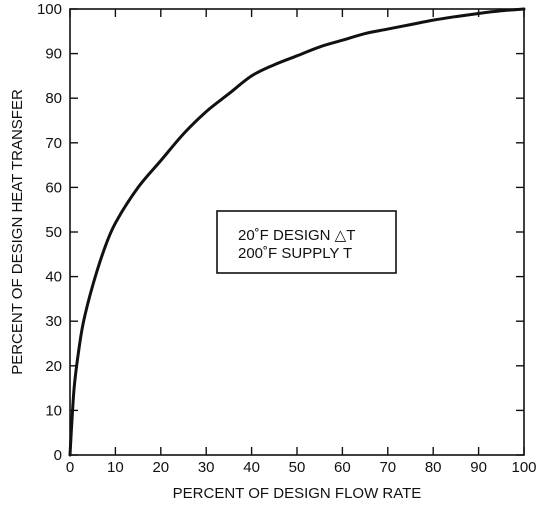 This screenshot has width=540, height=510. Describe the element at coordinates (251, 467) in the screenshot. I see `x-tick-label: 40` at that location.